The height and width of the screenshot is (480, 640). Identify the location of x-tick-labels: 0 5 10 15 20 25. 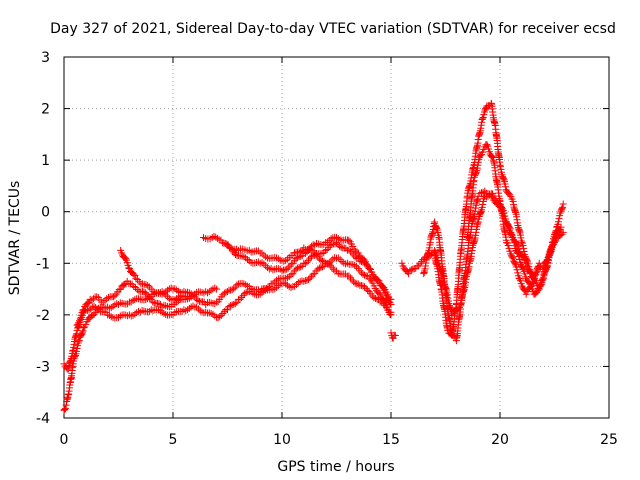
(339, 440).